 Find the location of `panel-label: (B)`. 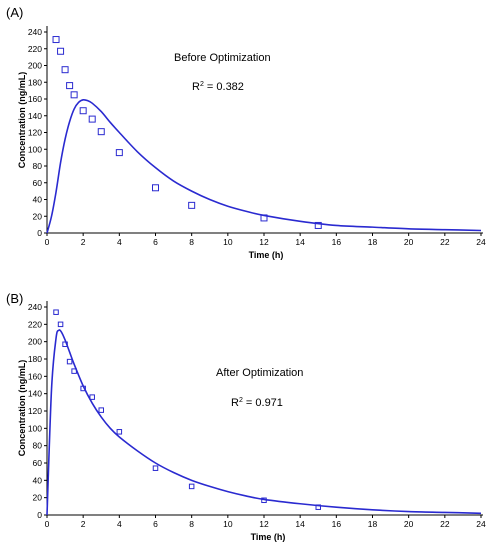

panel-label: (B) is located at coordinates (14, 298).